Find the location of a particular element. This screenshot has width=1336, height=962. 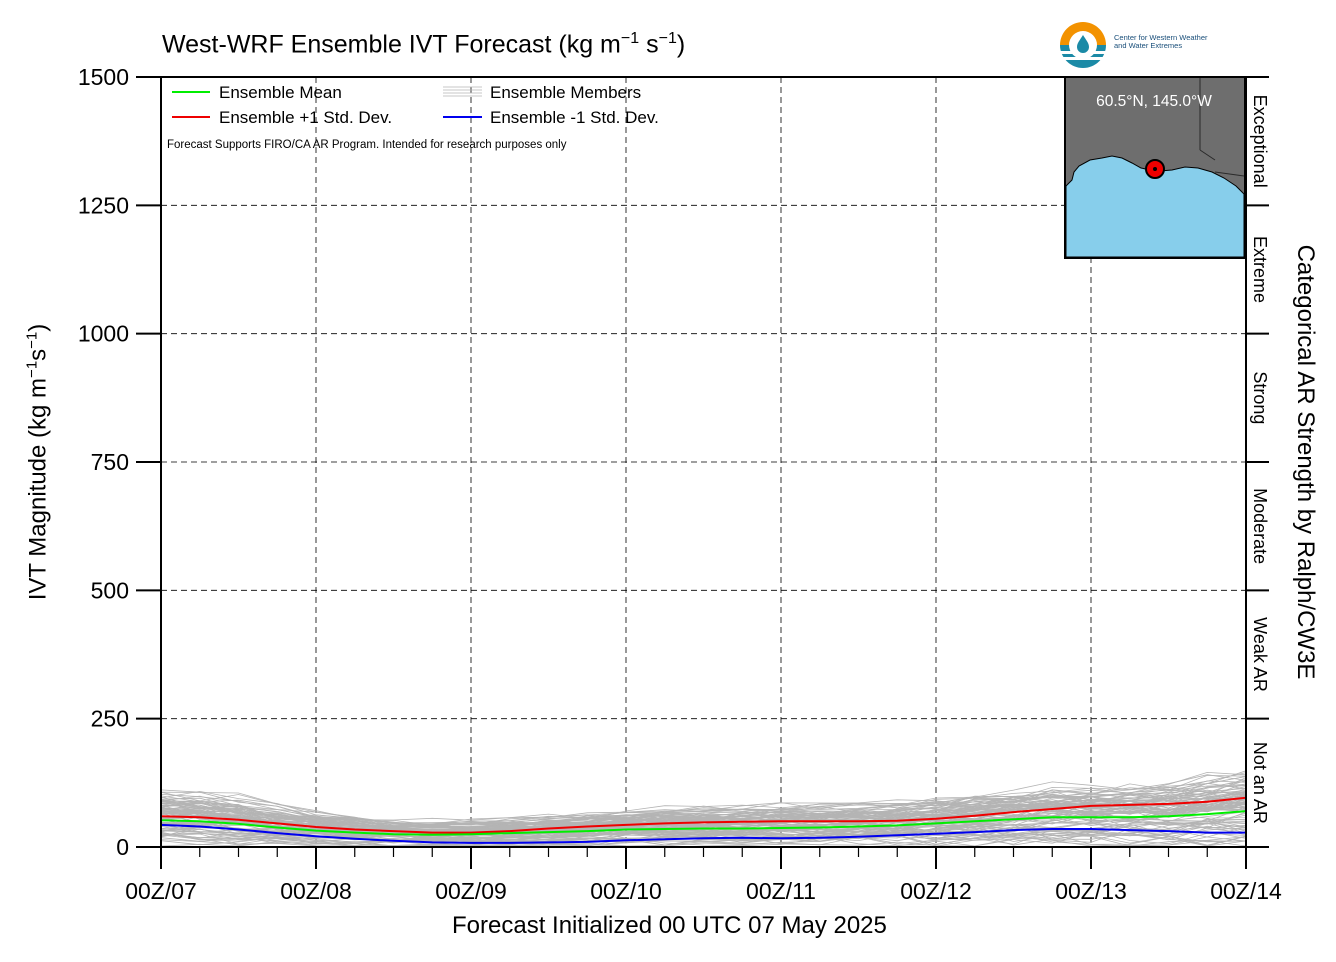

legend-swatch-members is located at coordinates (462, 91).